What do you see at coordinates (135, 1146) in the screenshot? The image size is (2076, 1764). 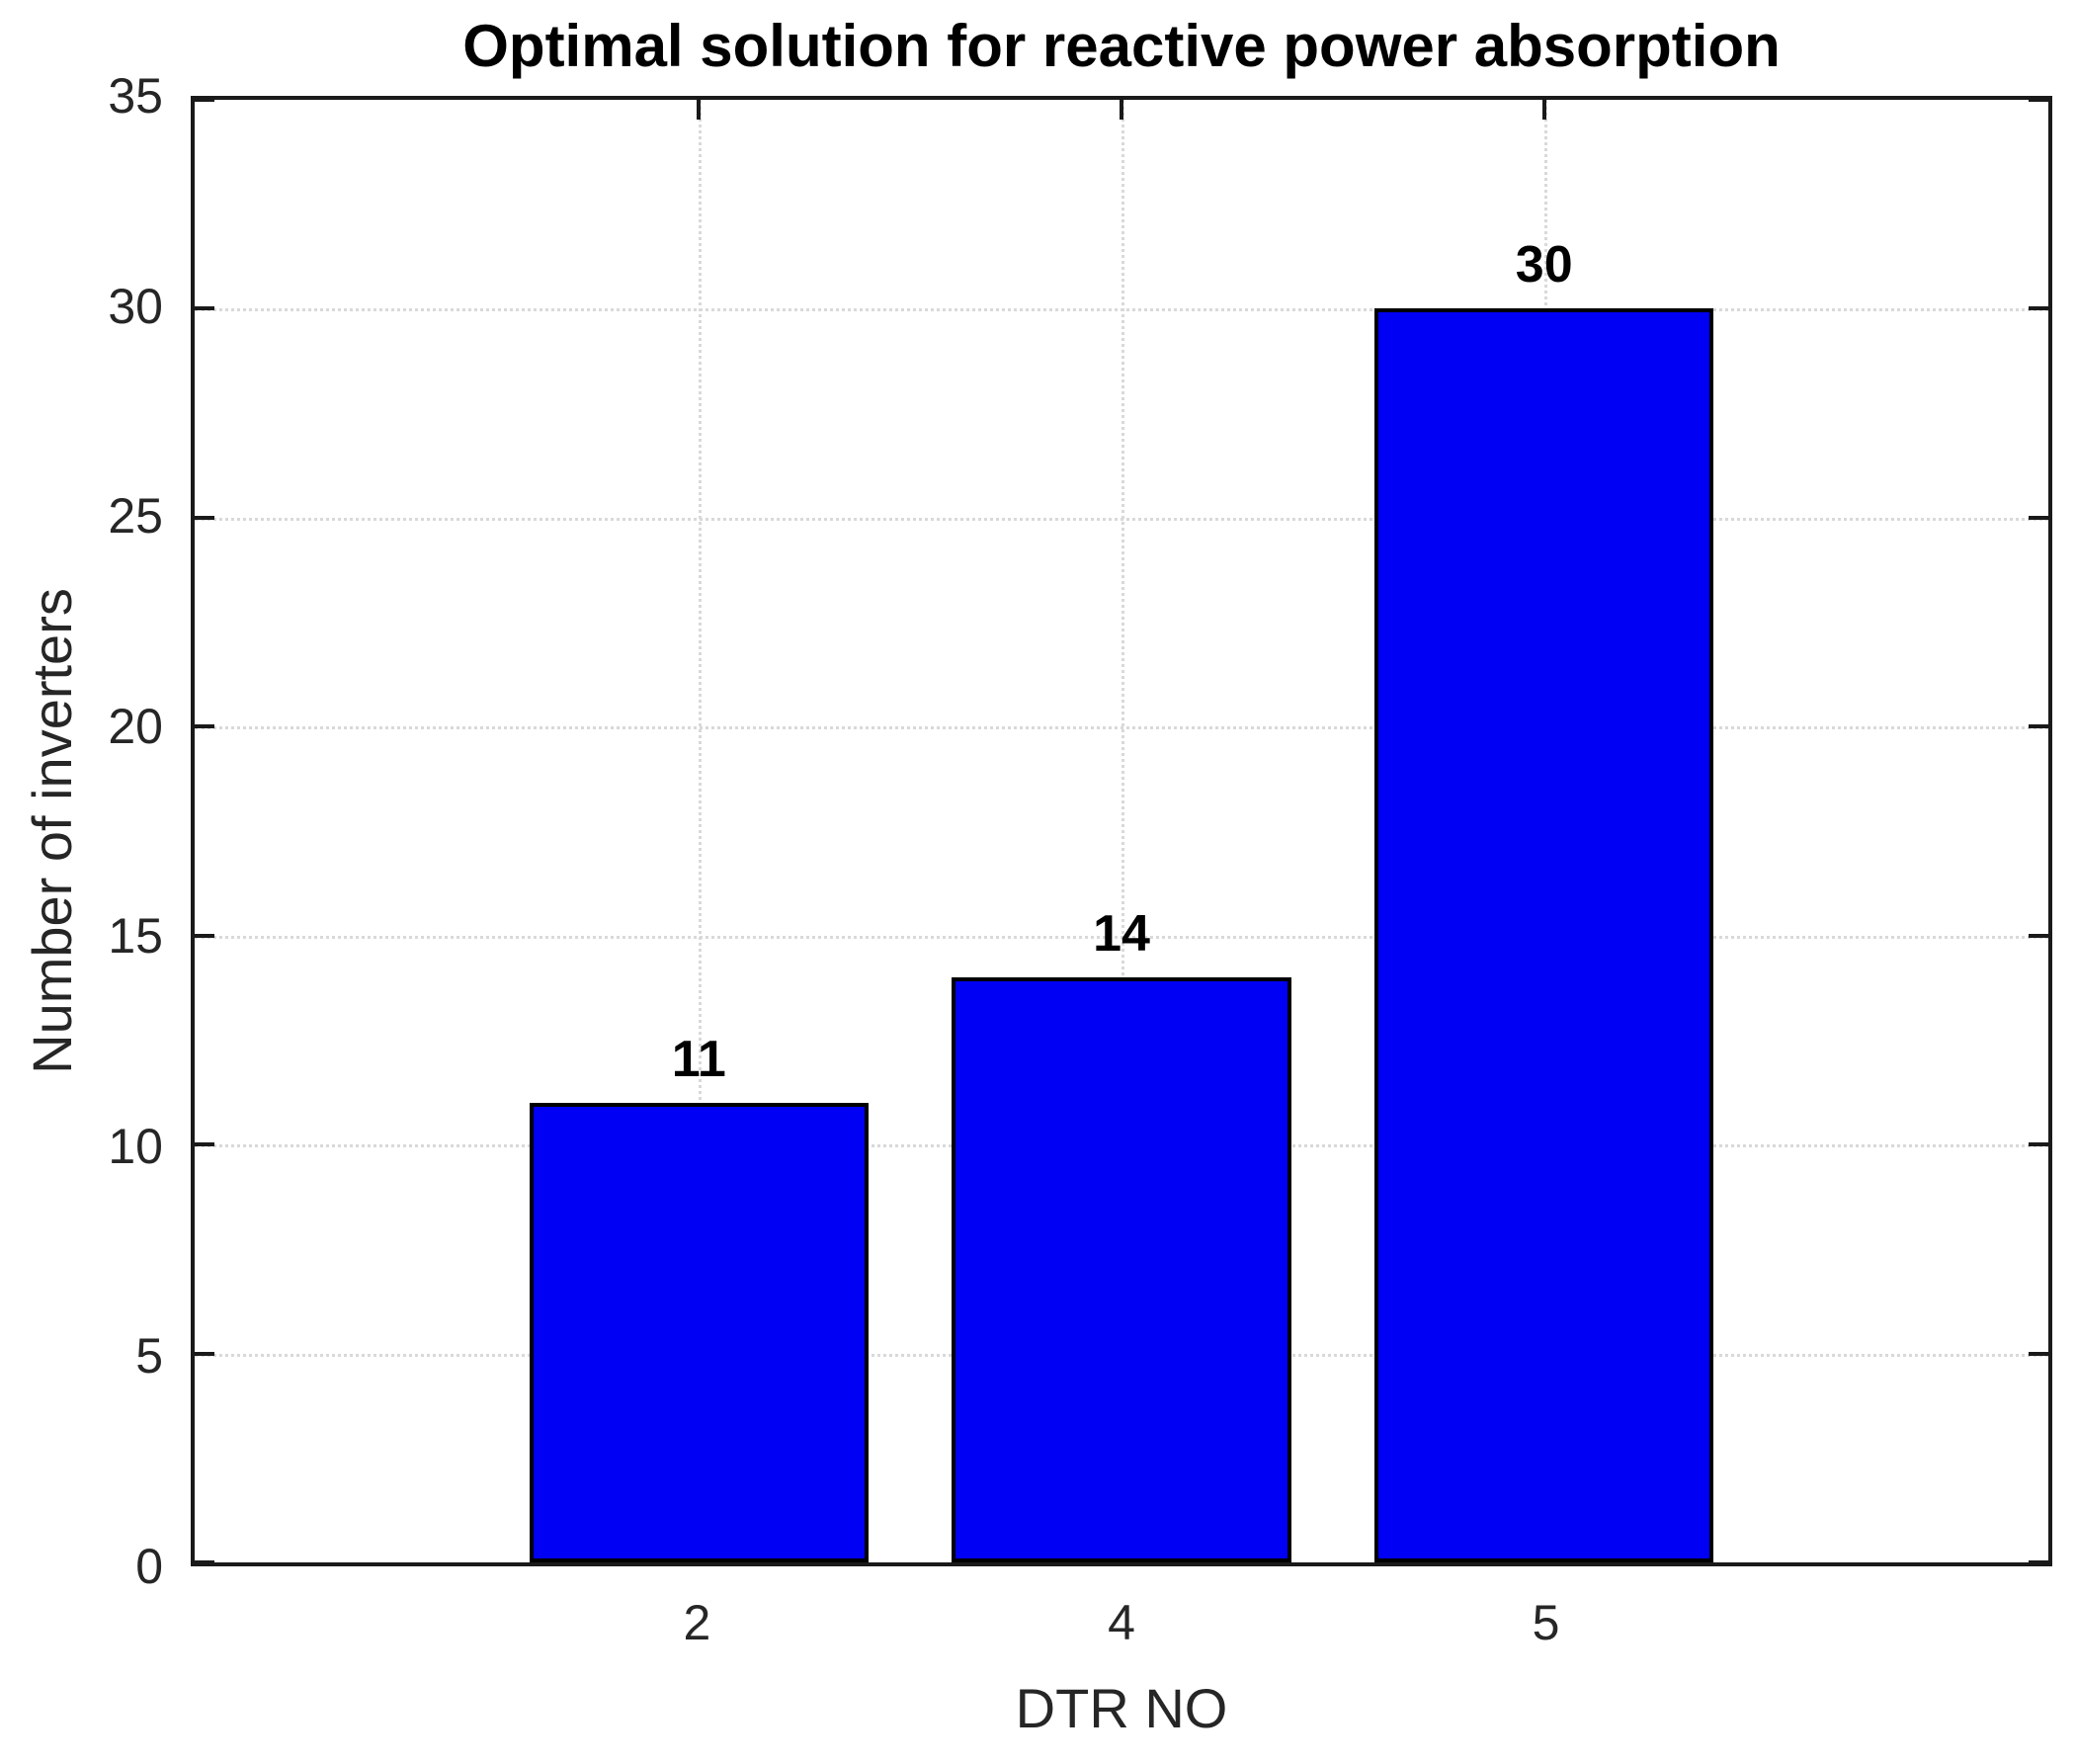 I see `y-tick-label: 10` at bounding box center [135, 1146].